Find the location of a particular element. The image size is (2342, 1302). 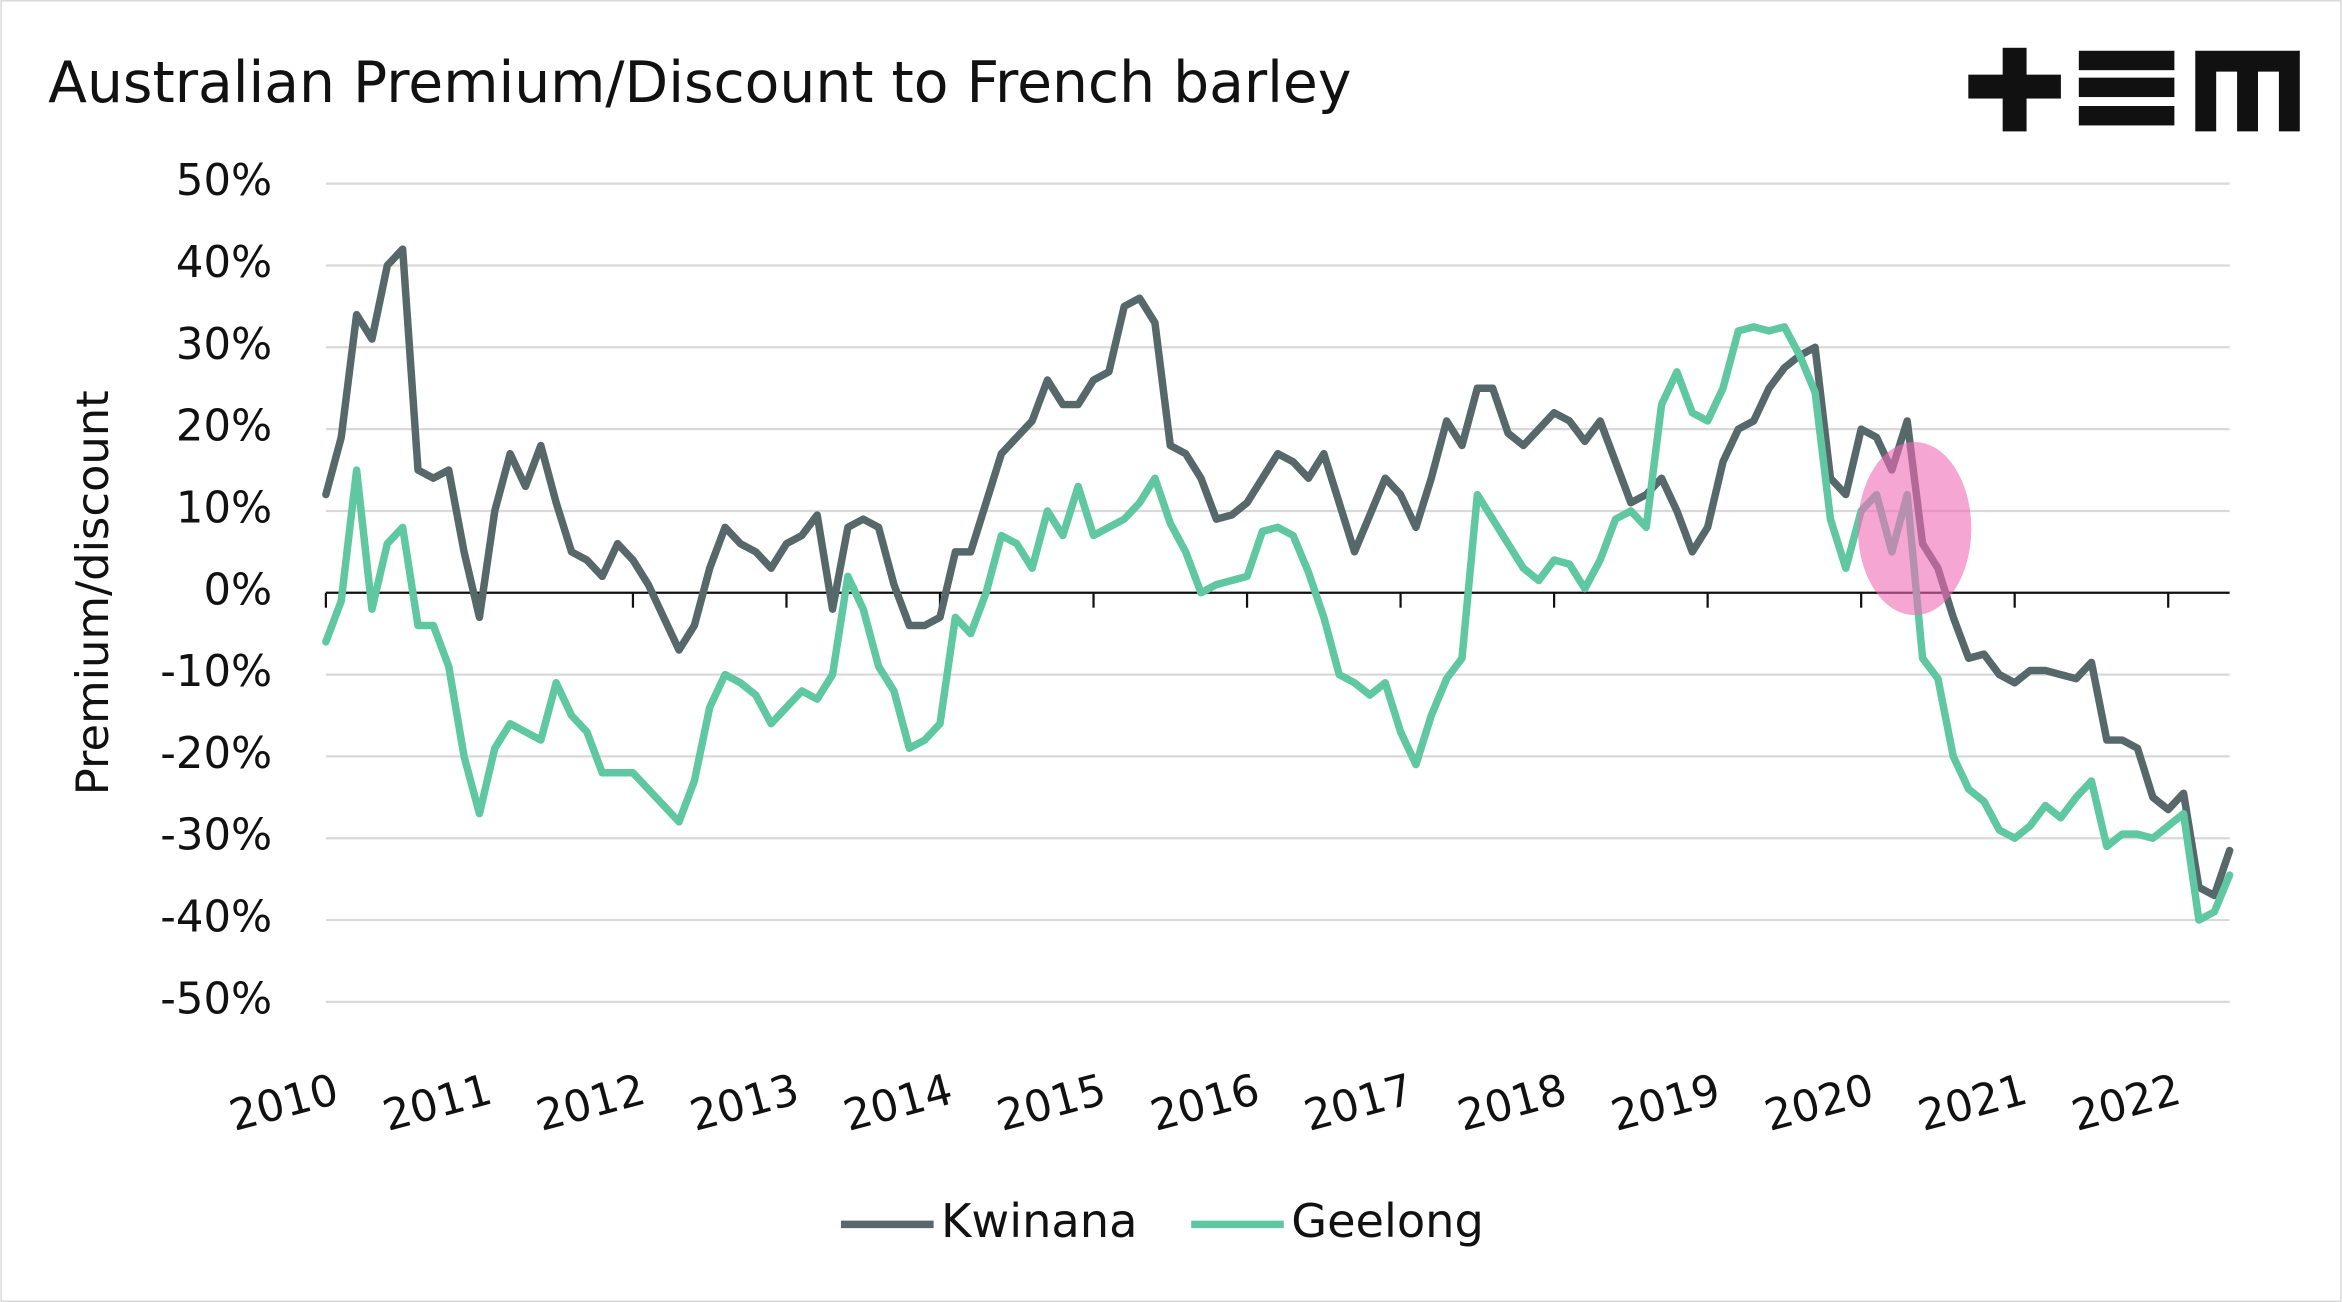

highlight is located at coordinates (1914, 528).